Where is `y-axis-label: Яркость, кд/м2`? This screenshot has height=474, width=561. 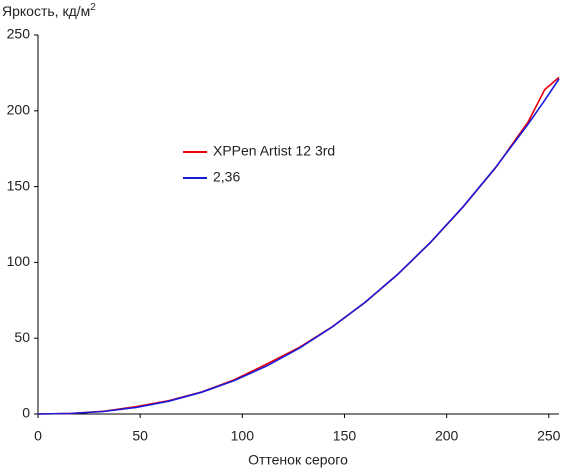
y-axis-label: Яркость, кд/м2 is located at coordinates (49, 10).